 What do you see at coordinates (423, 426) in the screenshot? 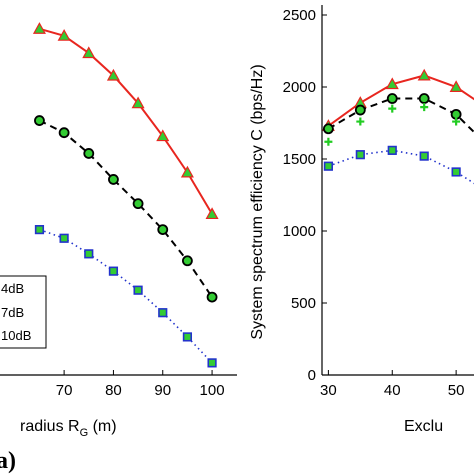
I see `x-axis-label: Exclu` at bounding box center [423, 426].